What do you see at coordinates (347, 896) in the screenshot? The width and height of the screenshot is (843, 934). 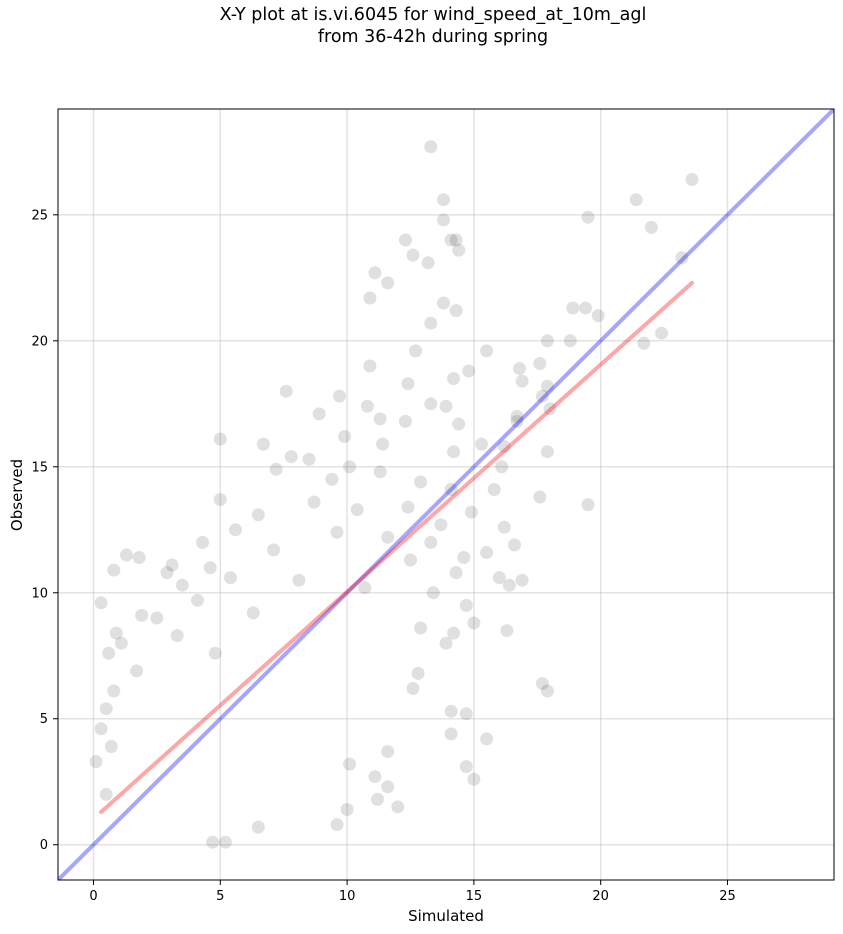 I see `x-tick-label: 10` at bounding box center [347, 896].